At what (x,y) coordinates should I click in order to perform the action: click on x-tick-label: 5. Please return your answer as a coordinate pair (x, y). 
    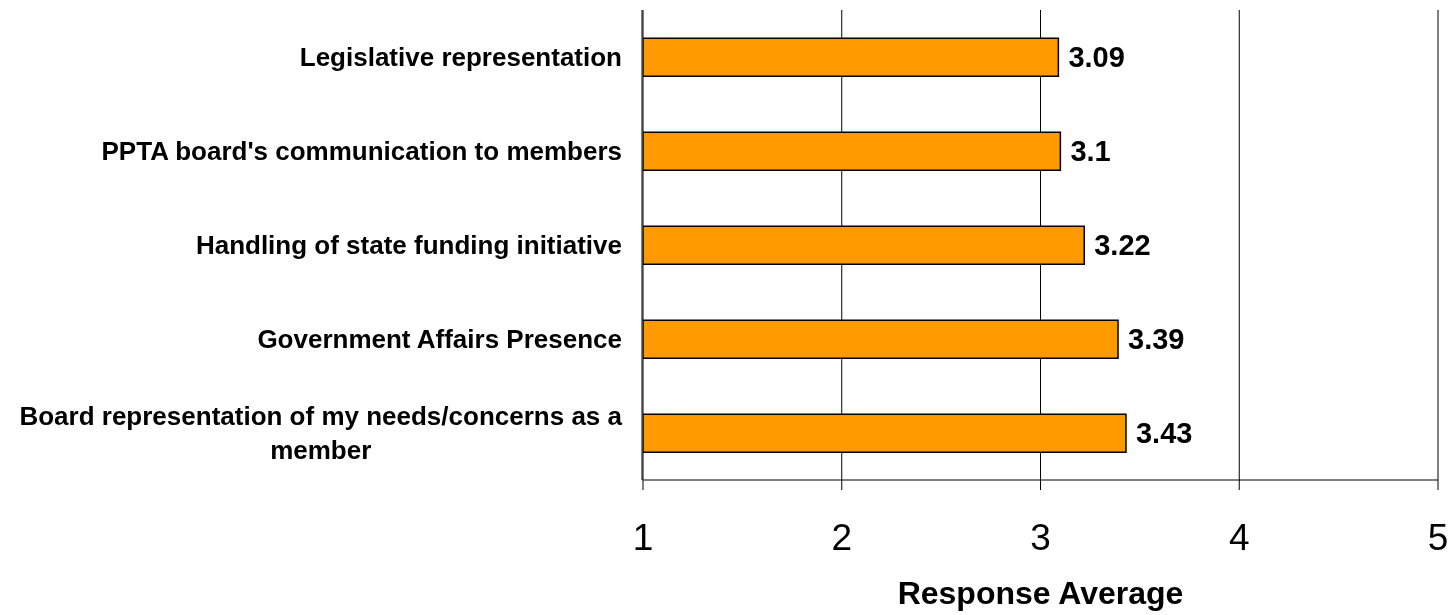
    Looking at the image, I should click on (1438, 538).